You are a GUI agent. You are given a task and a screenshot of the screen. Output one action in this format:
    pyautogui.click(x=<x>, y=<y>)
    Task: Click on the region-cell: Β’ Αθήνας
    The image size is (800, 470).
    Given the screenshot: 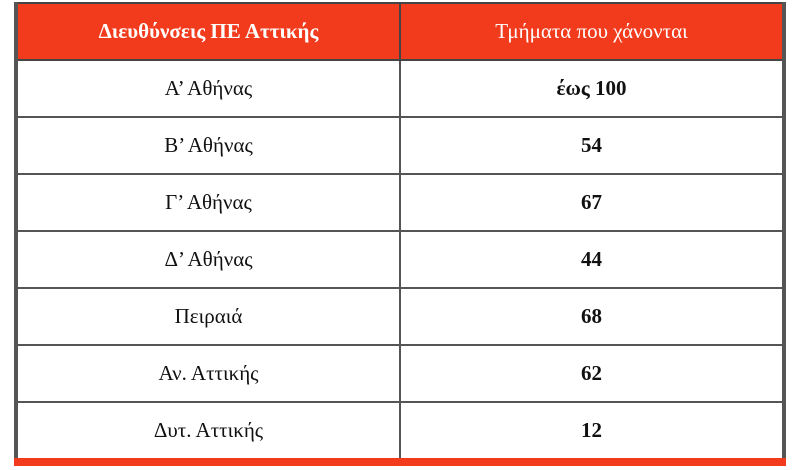 What is the action you would take?
    pyautogui.click(x=207, y=145)
    